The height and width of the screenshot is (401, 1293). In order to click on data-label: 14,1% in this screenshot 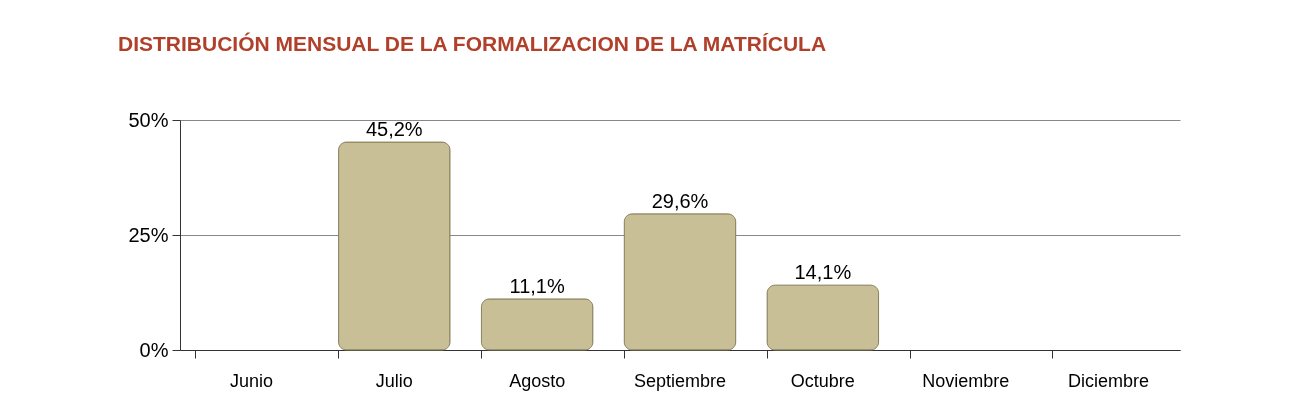, I will do `click(823, 272)`.